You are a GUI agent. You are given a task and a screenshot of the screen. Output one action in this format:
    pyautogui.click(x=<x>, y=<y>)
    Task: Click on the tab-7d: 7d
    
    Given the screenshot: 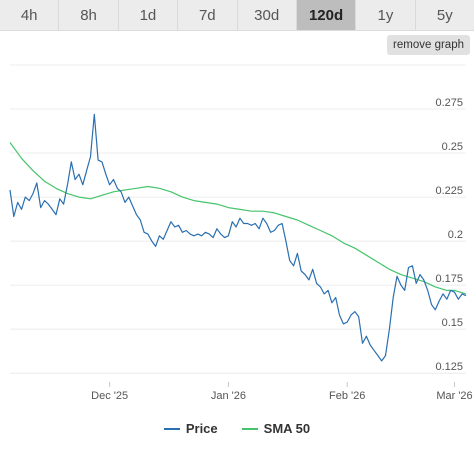 What is the action you would take?
    pyautogui.click(x=208, y=15)
    